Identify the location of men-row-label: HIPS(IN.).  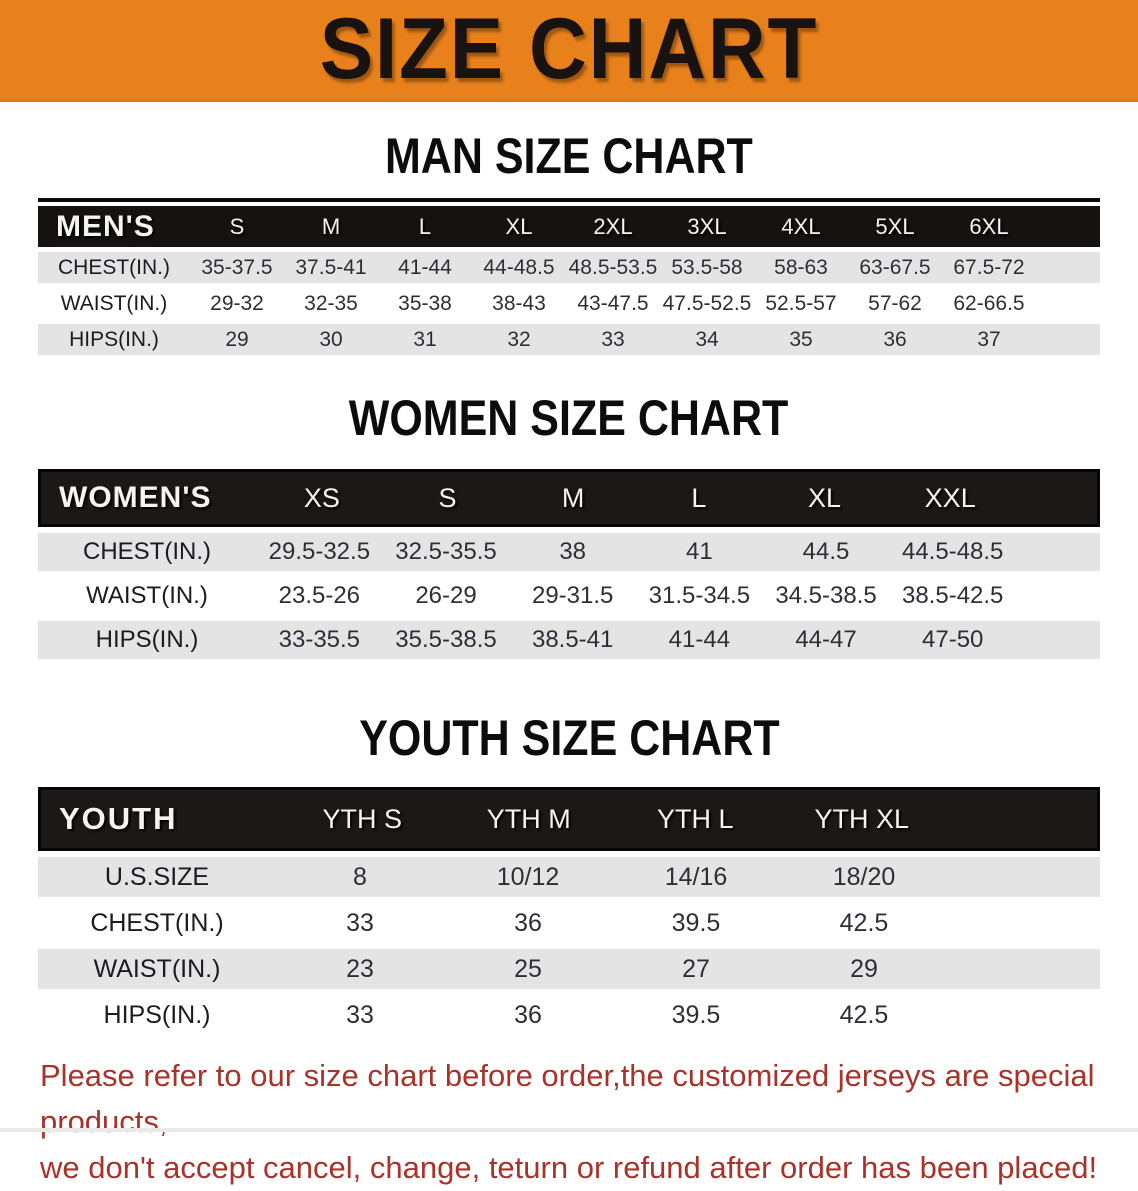
(114, 339).